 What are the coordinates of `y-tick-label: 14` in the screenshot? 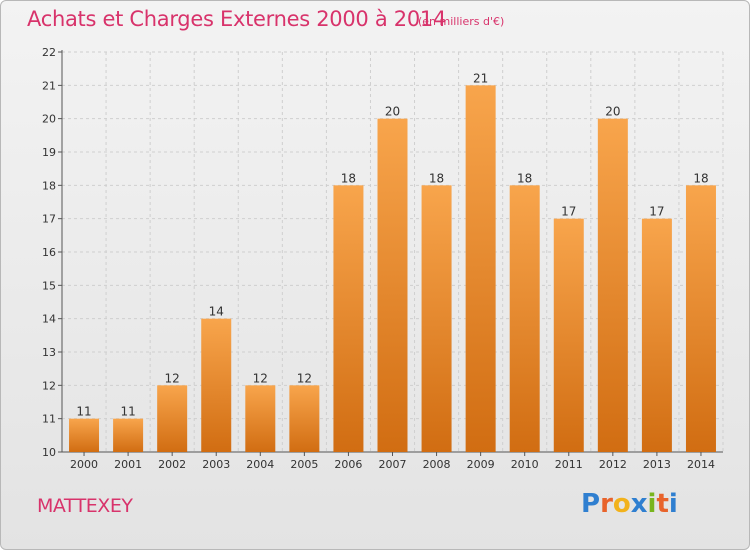 It's located at (49, 319).